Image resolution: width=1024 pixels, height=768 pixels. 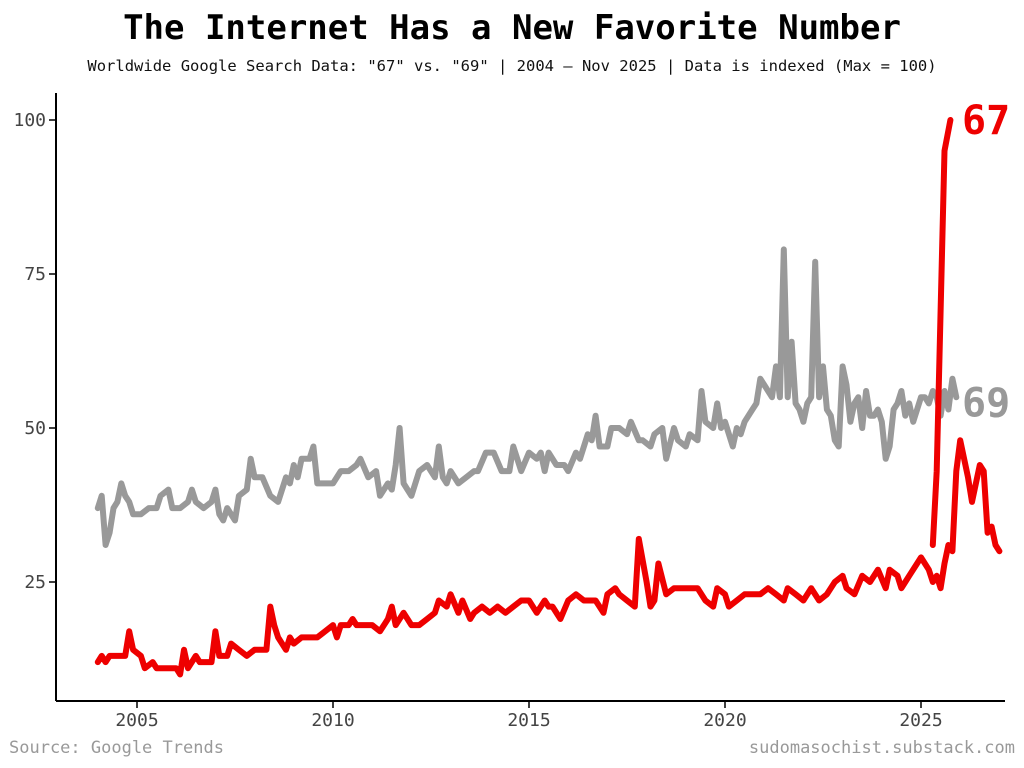 I want to click on series-line-67-spike, so click(x=941, y=332).